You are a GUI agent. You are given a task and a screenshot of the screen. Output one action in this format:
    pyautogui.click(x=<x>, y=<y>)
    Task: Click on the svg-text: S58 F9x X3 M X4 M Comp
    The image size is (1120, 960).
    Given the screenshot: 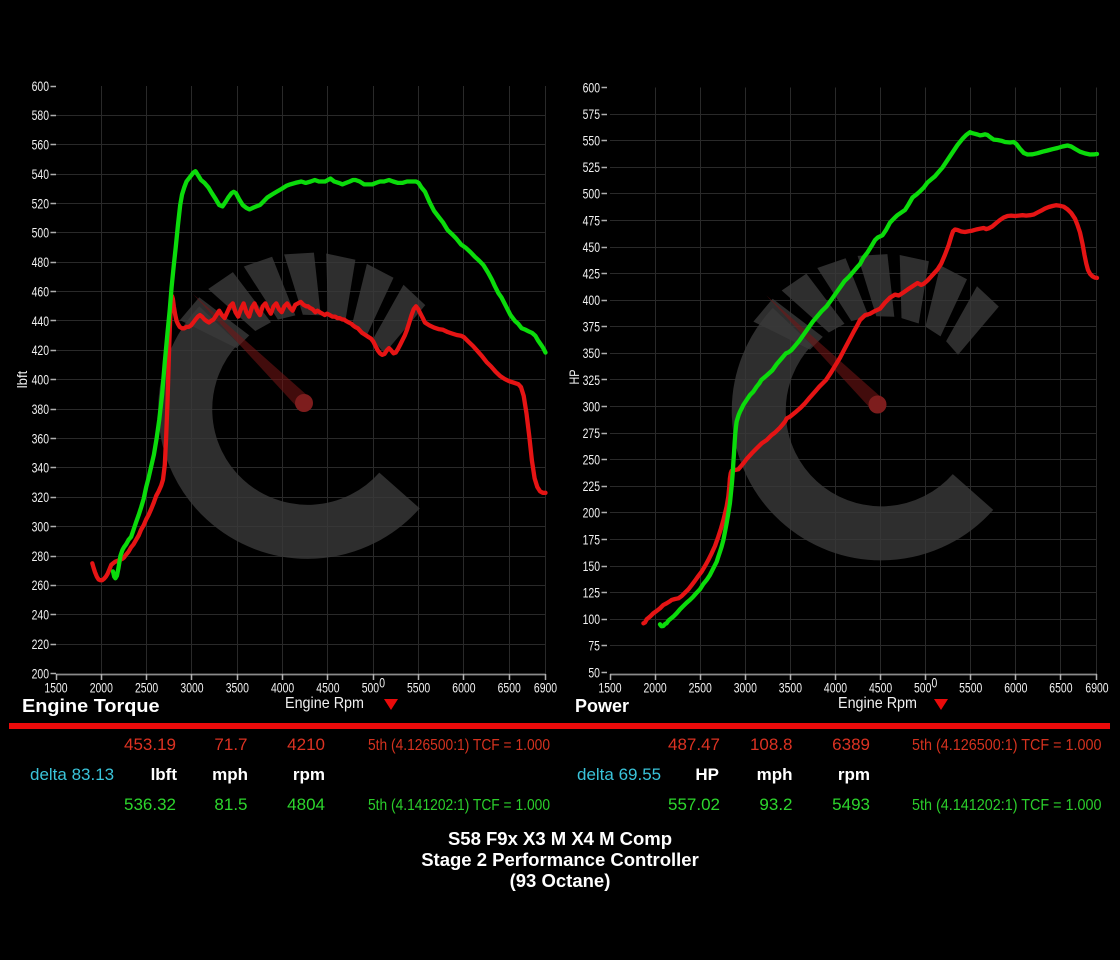 What is the action you would take?
    pyautogui.click(x=560, y=838)
    